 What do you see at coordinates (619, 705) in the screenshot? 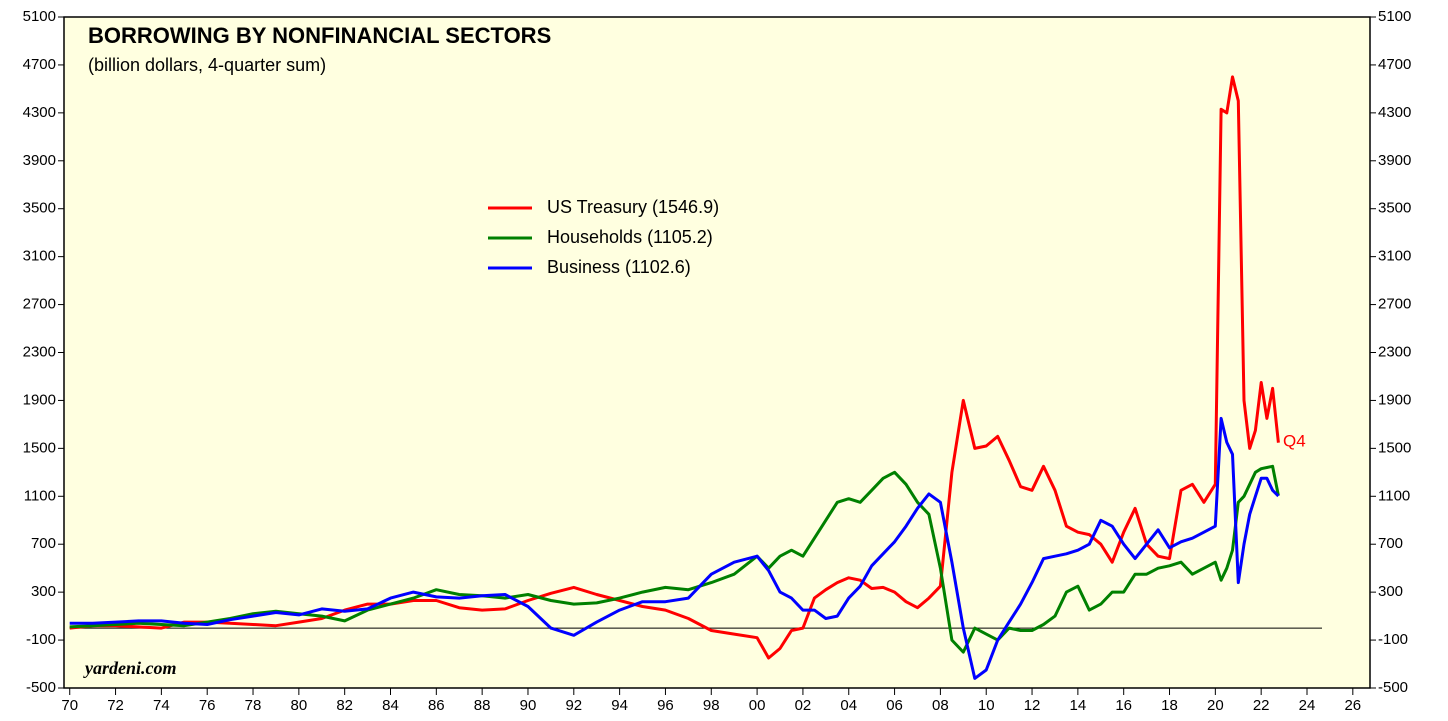
I see `x-tick-label: 94` at bounding box center [619, 705].